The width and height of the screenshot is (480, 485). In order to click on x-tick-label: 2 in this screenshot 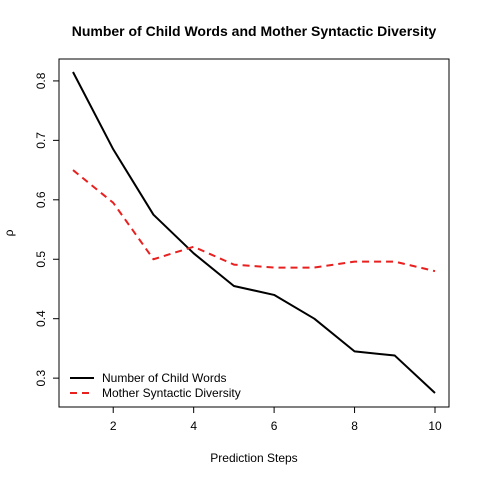, I will do `click(113, 426)`.